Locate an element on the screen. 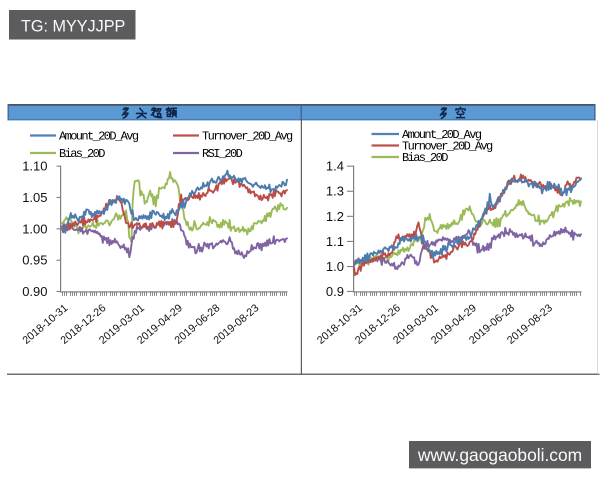 This screenshot has width=600, height=480. svg-text: 1.05 is located at coordinates (34, 197).